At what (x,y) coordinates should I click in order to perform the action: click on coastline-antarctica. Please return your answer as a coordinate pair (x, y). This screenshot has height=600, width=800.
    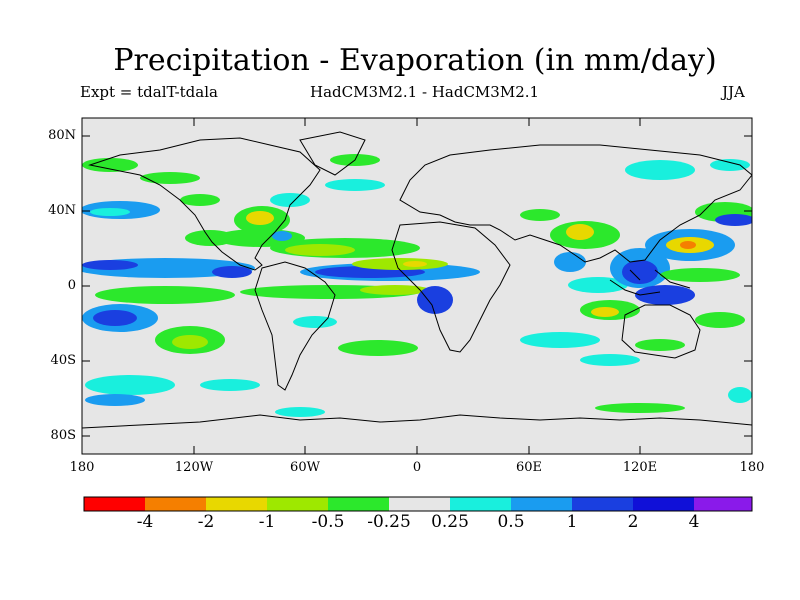
    Looking at the image, I should click on (417, 421).